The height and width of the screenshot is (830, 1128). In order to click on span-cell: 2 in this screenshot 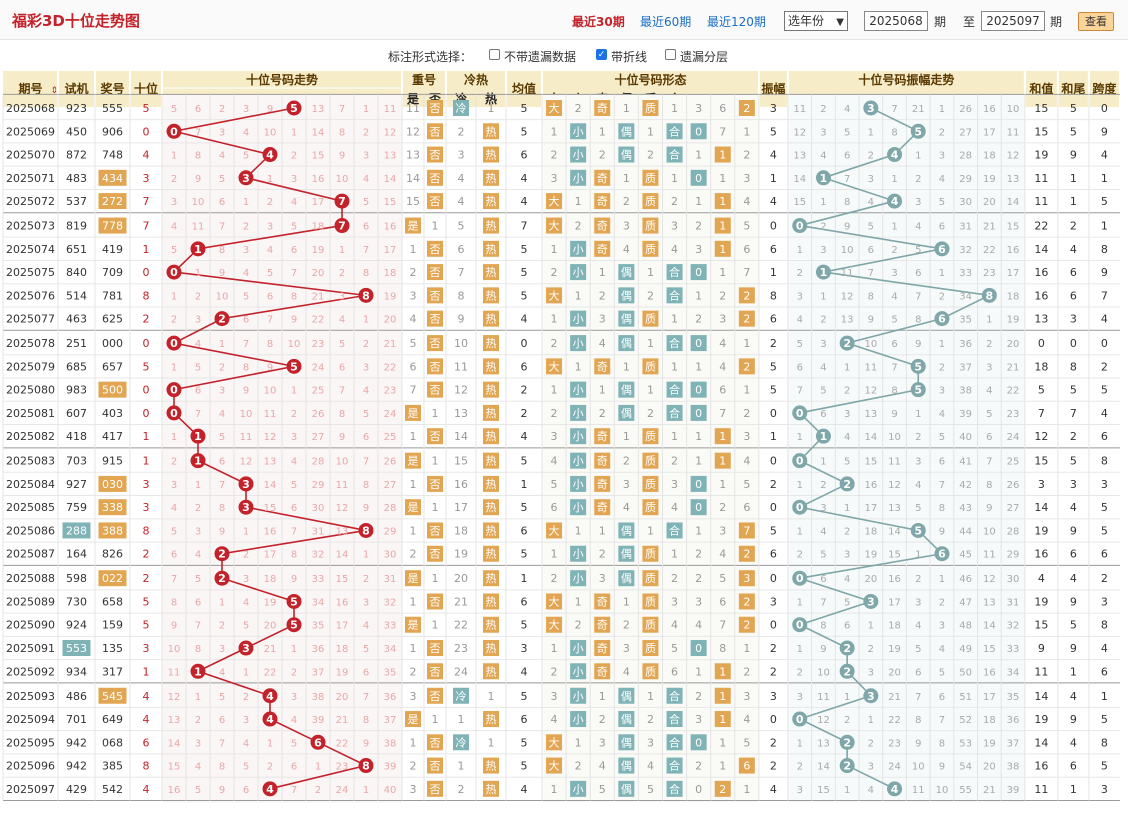, I will do `click(1104, 578)`.